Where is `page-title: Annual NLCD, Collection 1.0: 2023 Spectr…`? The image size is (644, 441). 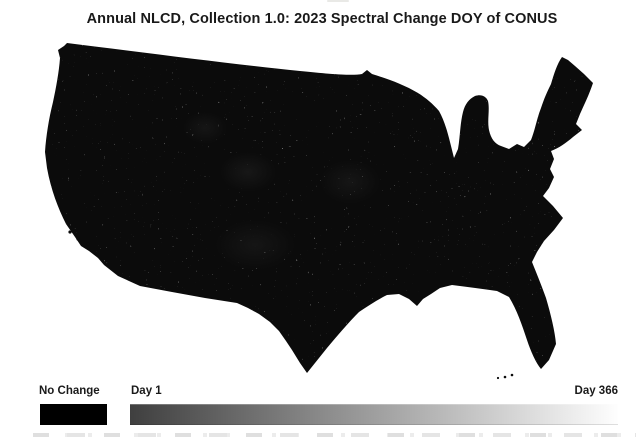
page-title: Annual NLCD, Collection 1.0: 2023 Spectr… is located at coordinates (322, 19).